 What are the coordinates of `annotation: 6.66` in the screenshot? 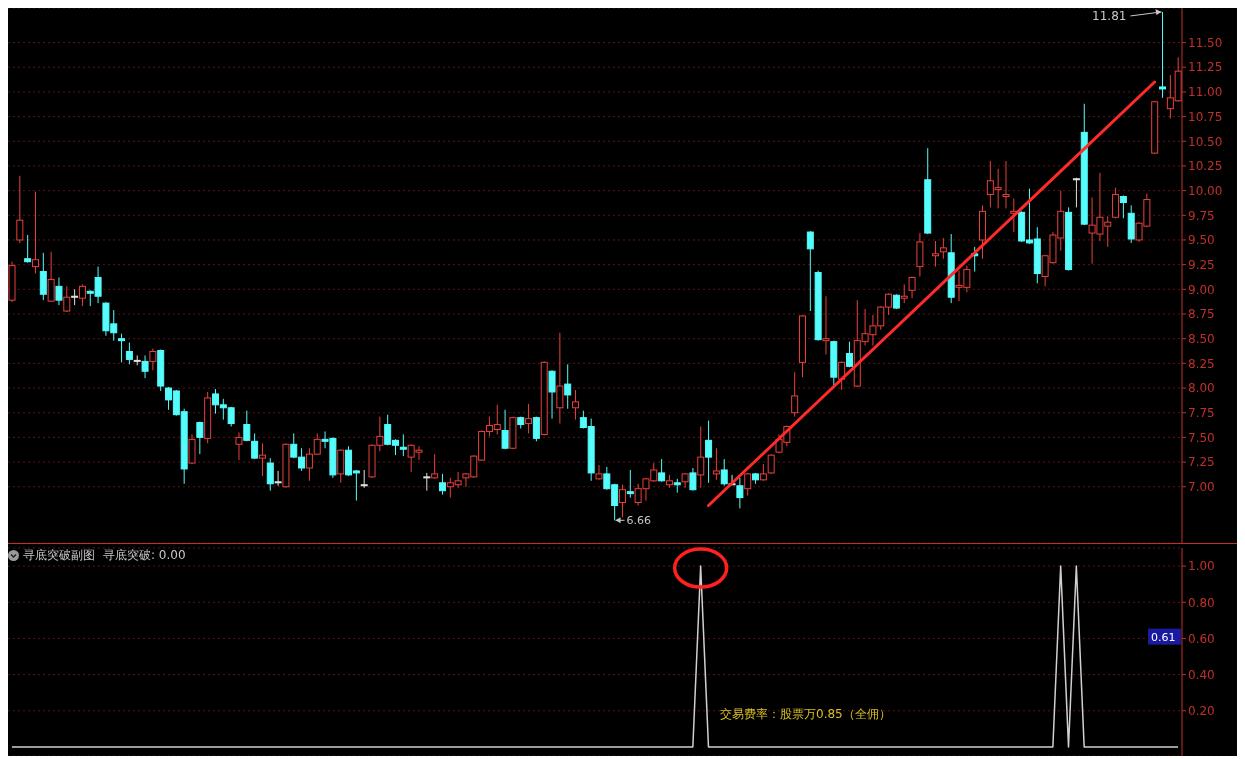 It's located at (639, 521).